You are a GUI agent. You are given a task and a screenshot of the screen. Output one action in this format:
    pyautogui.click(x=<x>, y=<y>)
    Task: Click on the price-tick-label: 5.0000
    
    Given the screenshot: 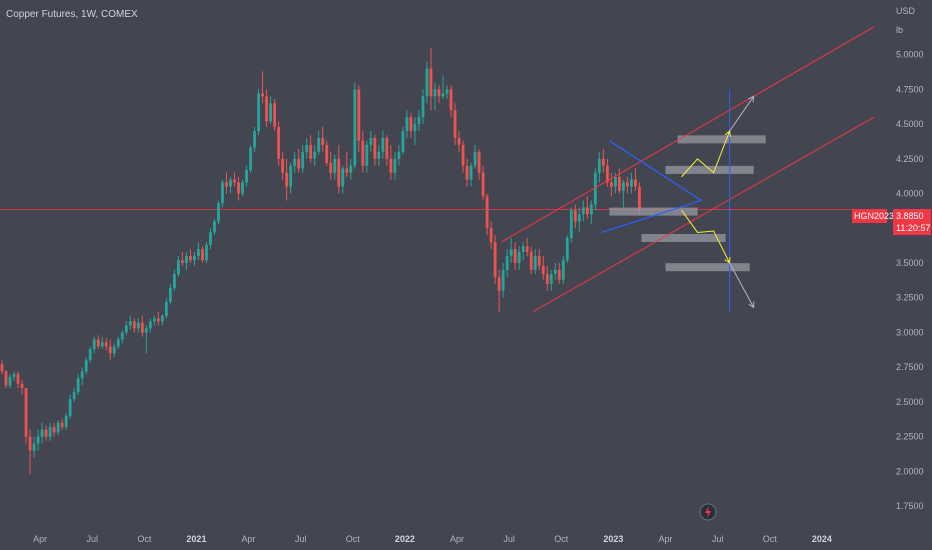 What is the action you would take?
    pyautogui.click(x=910, y=55)
    